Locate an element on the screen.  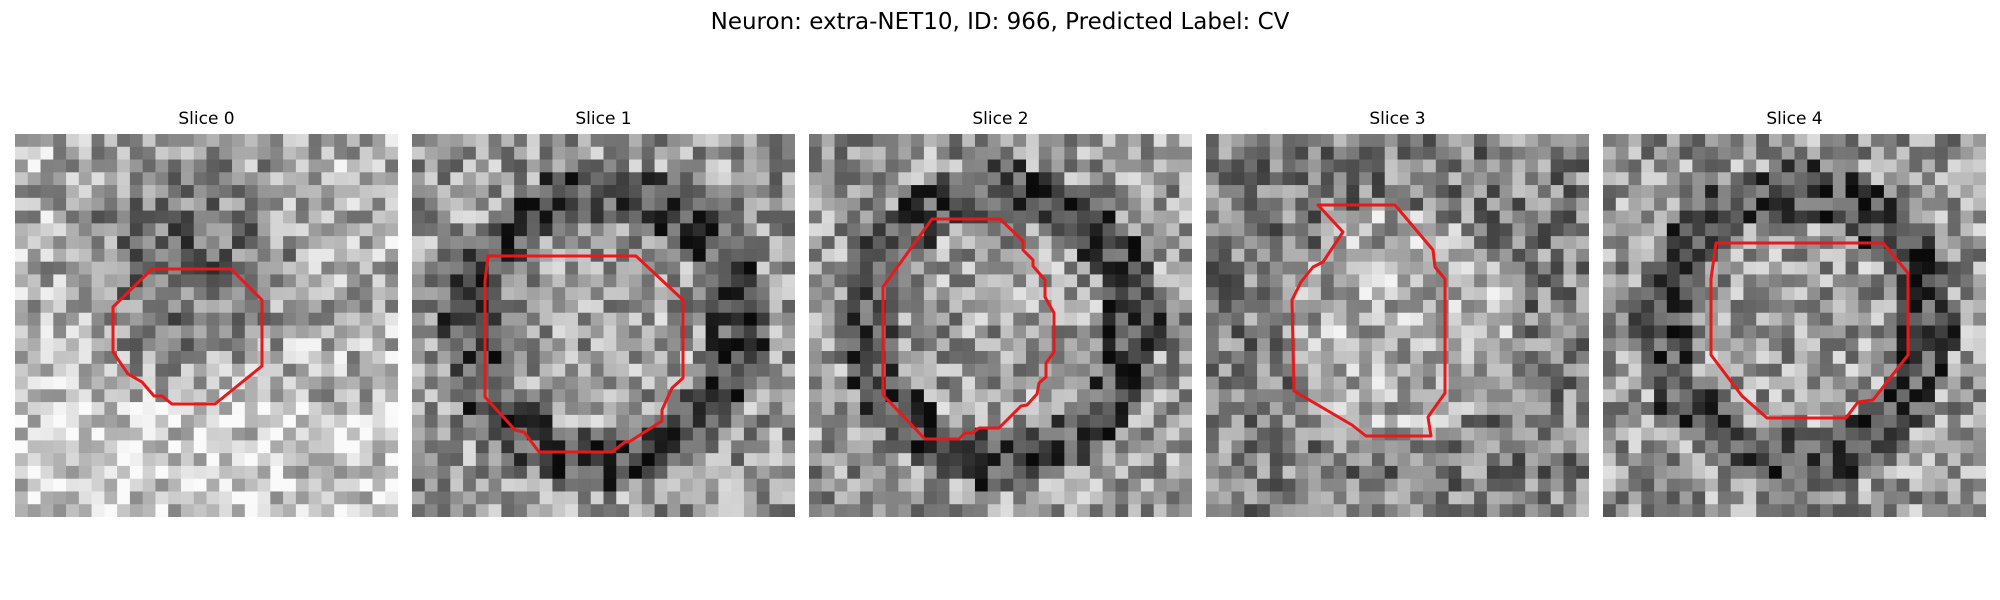
slice-panel-4: Slice 4 is located at coordinates (1794, 323).